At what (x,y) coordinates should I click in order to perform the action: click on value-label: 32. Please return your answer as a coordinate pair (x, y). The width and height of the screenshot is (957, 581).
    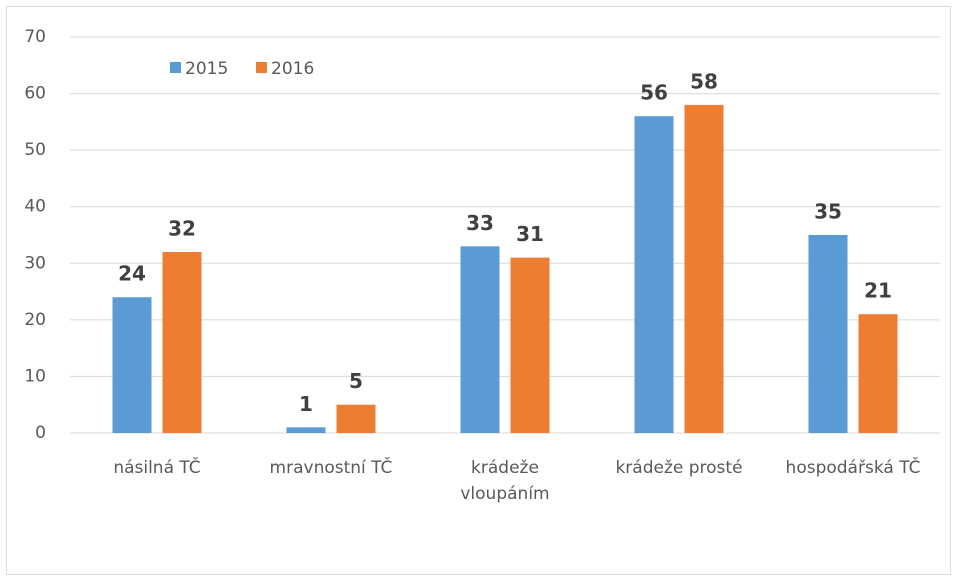
    Looking at the image, I should click on (182, 228).